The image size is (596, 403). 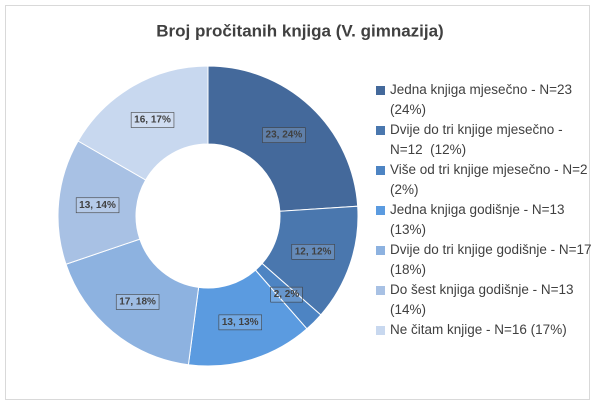 I want to click on data-label: 23, 24%, so click(x=284, y=135).